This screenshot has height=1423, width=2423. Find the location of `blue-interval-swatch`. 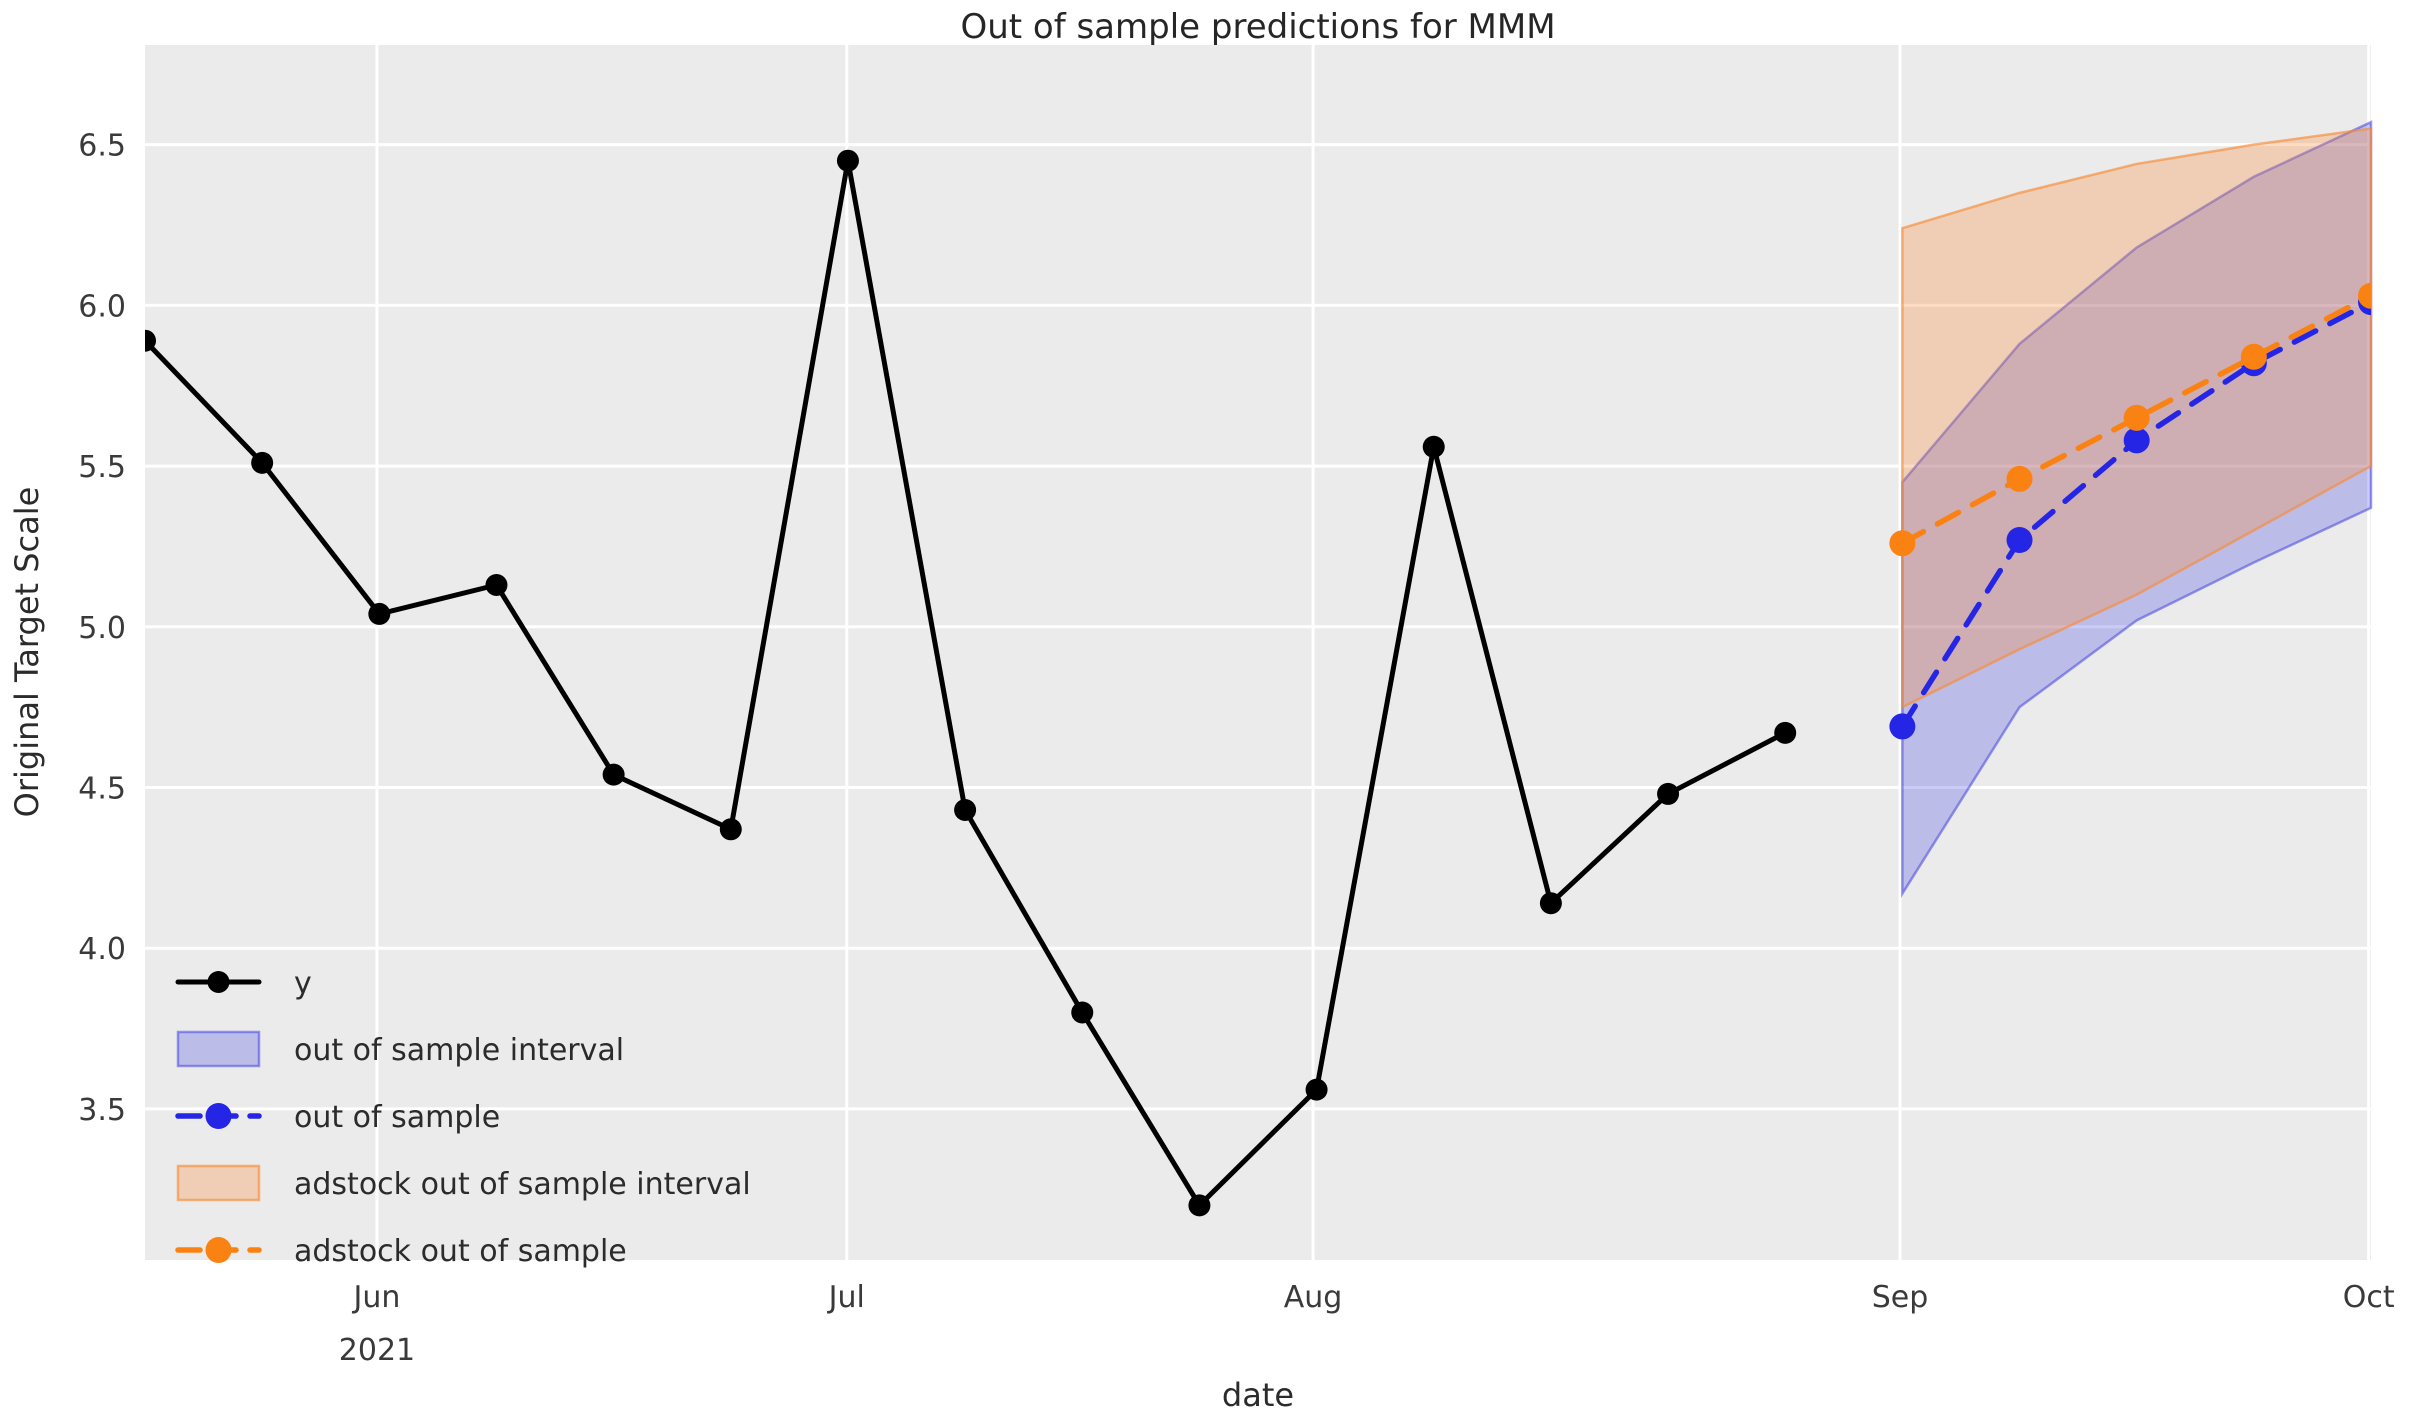

blue-interval-swatch is located at coordinates (218, 1049).